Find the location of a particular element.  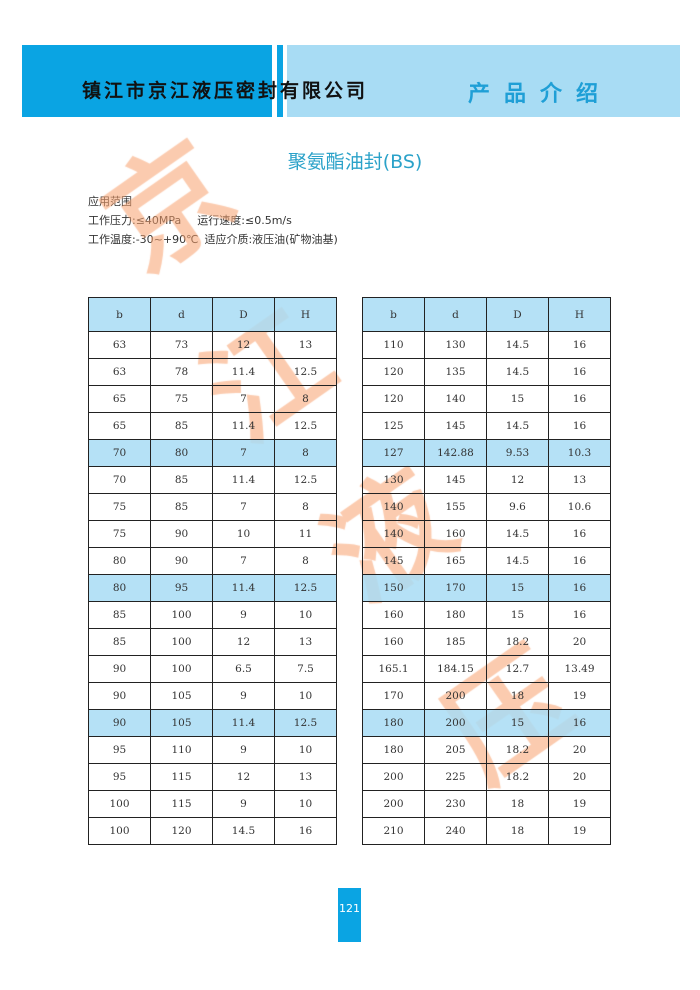

table-cell: 20 is located at coordinates (579, 642).